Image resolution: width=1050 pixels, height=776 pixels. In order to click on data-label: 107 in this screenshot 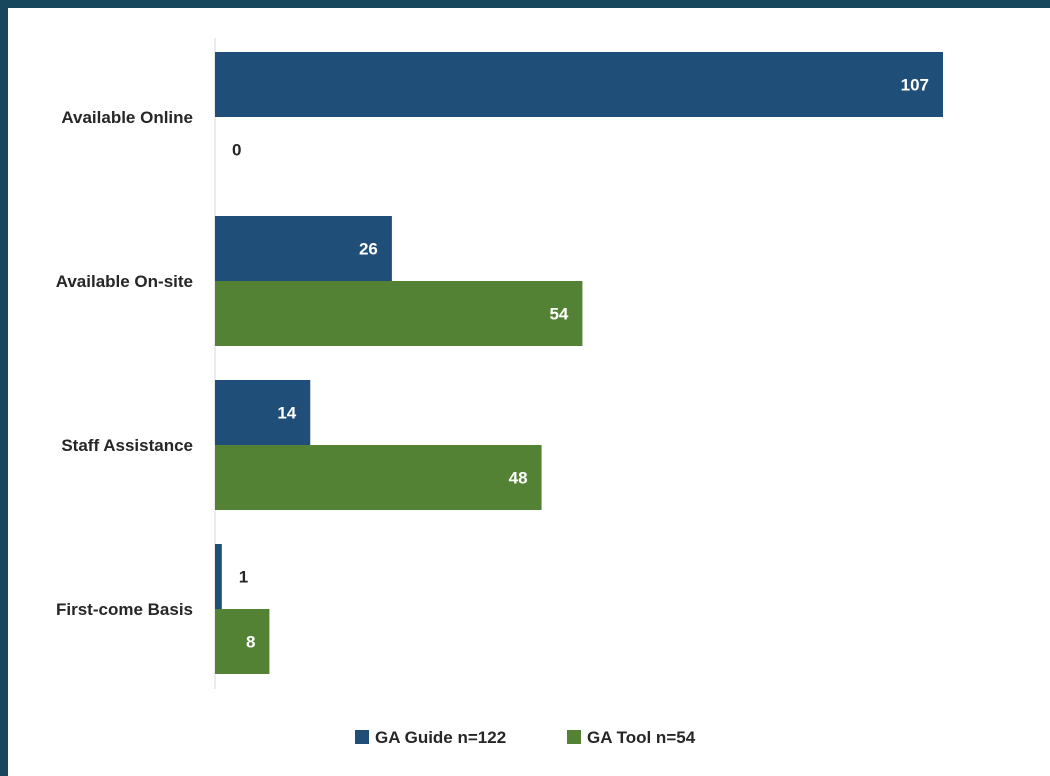, I will do `click(915, 85)`.